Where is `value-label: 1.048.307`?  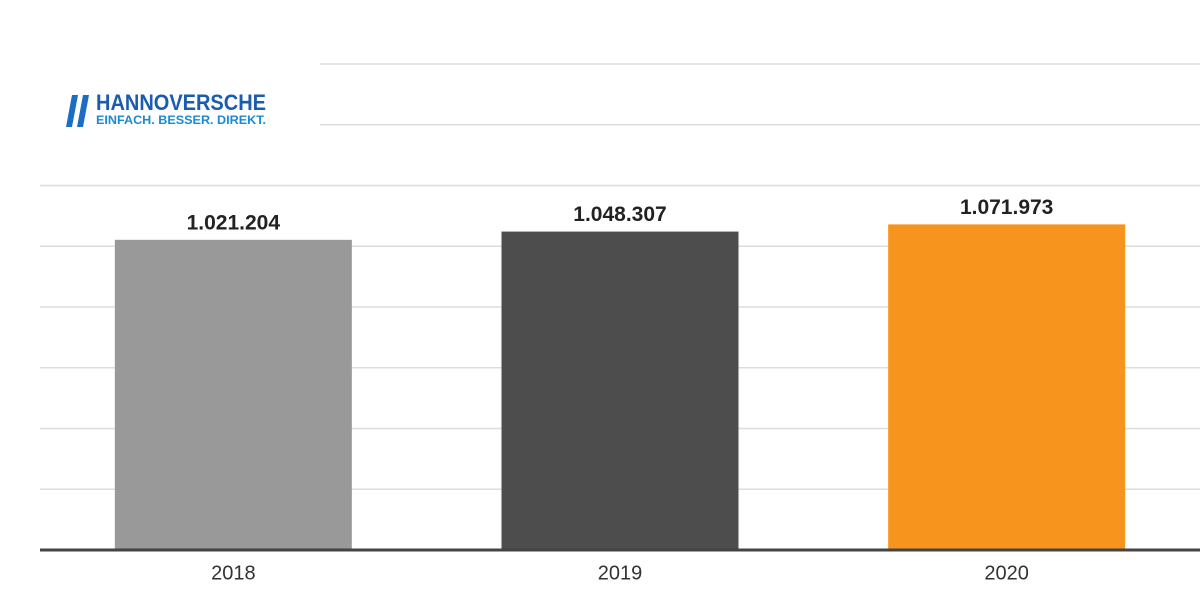 value-label: 1.048.307 is located at coordinates (619, 214).